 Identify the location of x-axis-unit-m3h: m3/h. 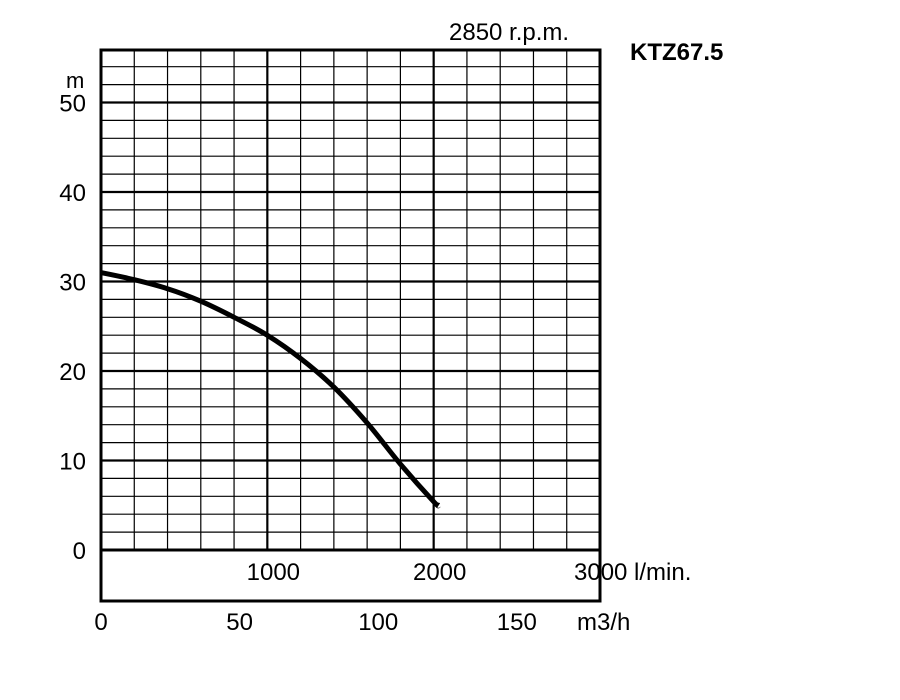
(603, 622).